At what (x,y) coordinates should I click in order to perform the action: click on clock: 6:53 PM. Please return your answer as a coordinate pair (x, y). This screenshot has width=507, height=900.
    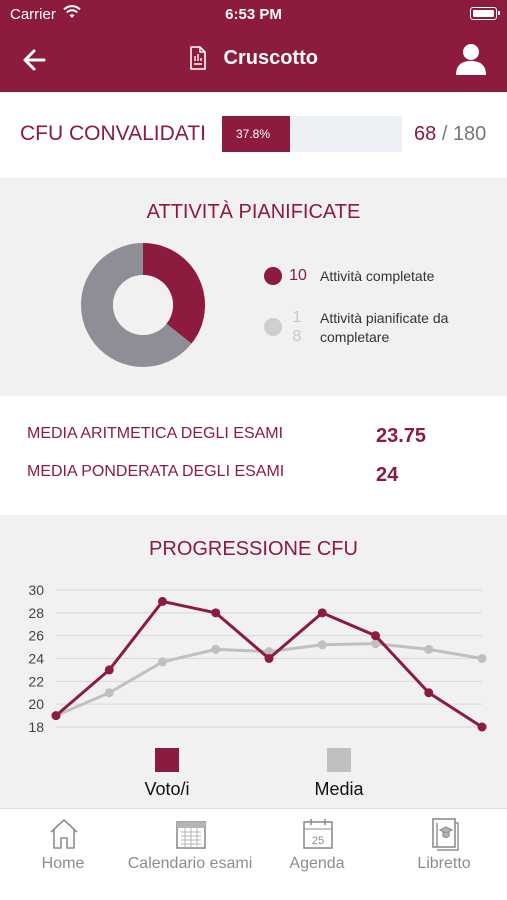
    Looking at the image, I should click on (253, 14).